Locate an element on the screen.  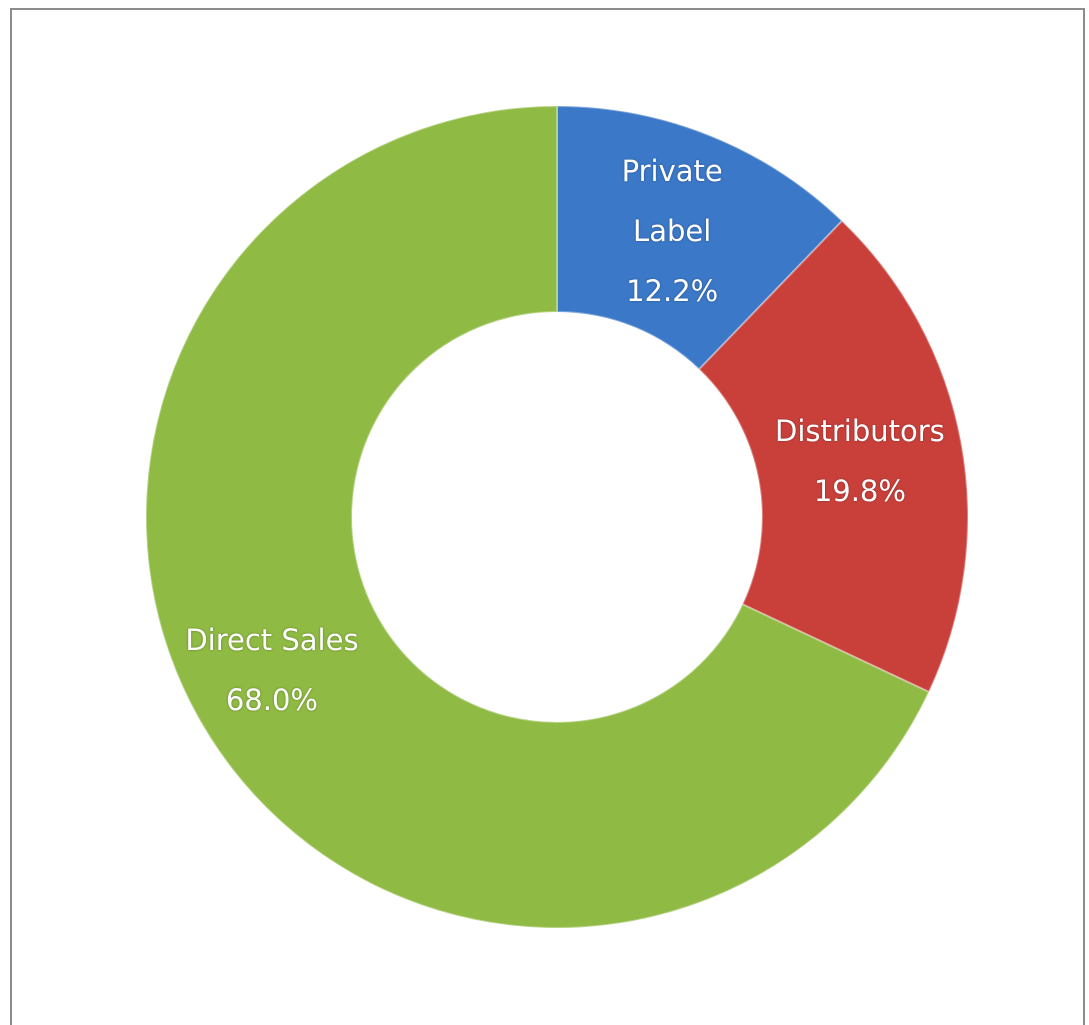
data-label: Distributors 19.8% is located at coordinates (860, 461).